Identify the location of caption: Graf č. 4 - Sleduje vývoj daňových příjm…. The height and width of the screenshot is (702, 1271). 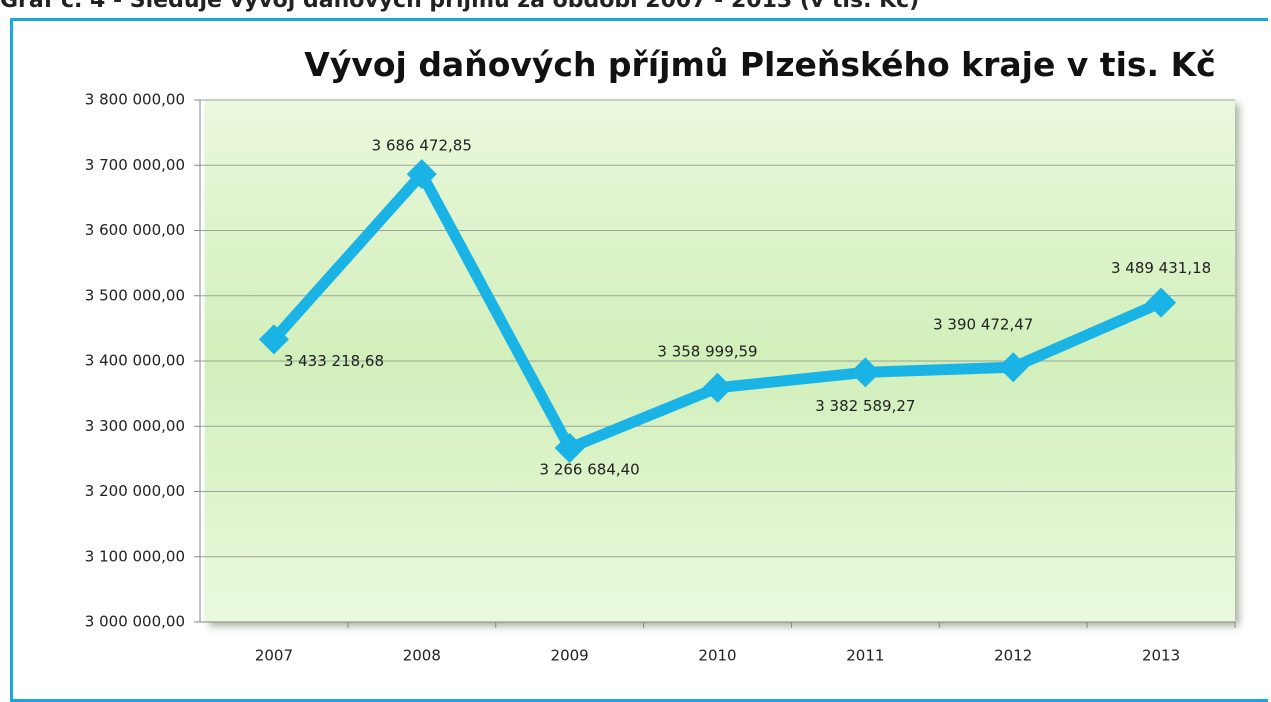
(460, 6).